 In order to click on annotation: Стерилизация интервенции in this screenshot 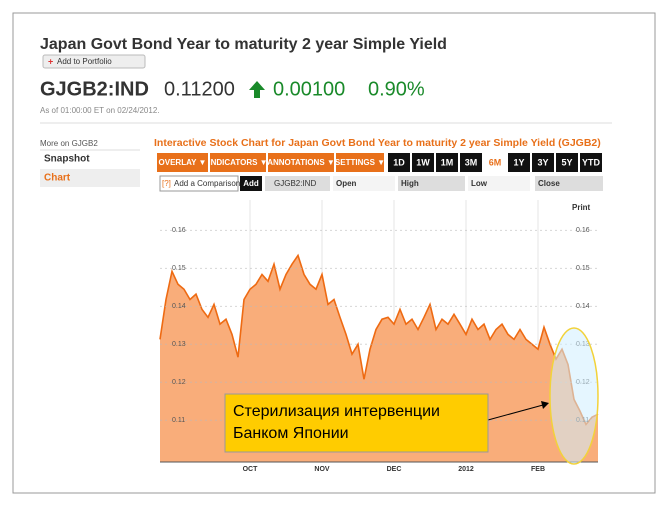, I will do `click(336, 411)`.